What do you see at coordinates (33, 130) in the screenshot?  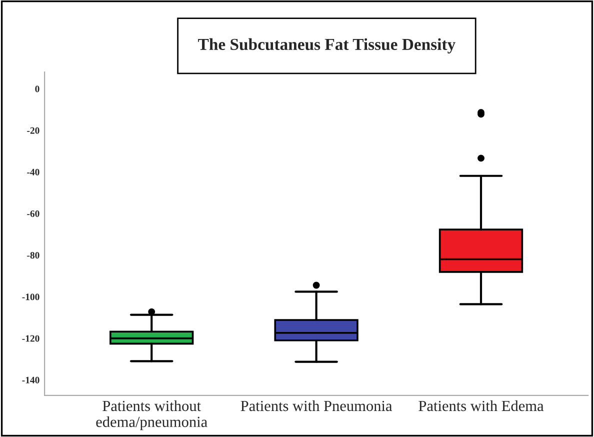 I see `y-tick-label: -20` at bounding box center [33, 130].